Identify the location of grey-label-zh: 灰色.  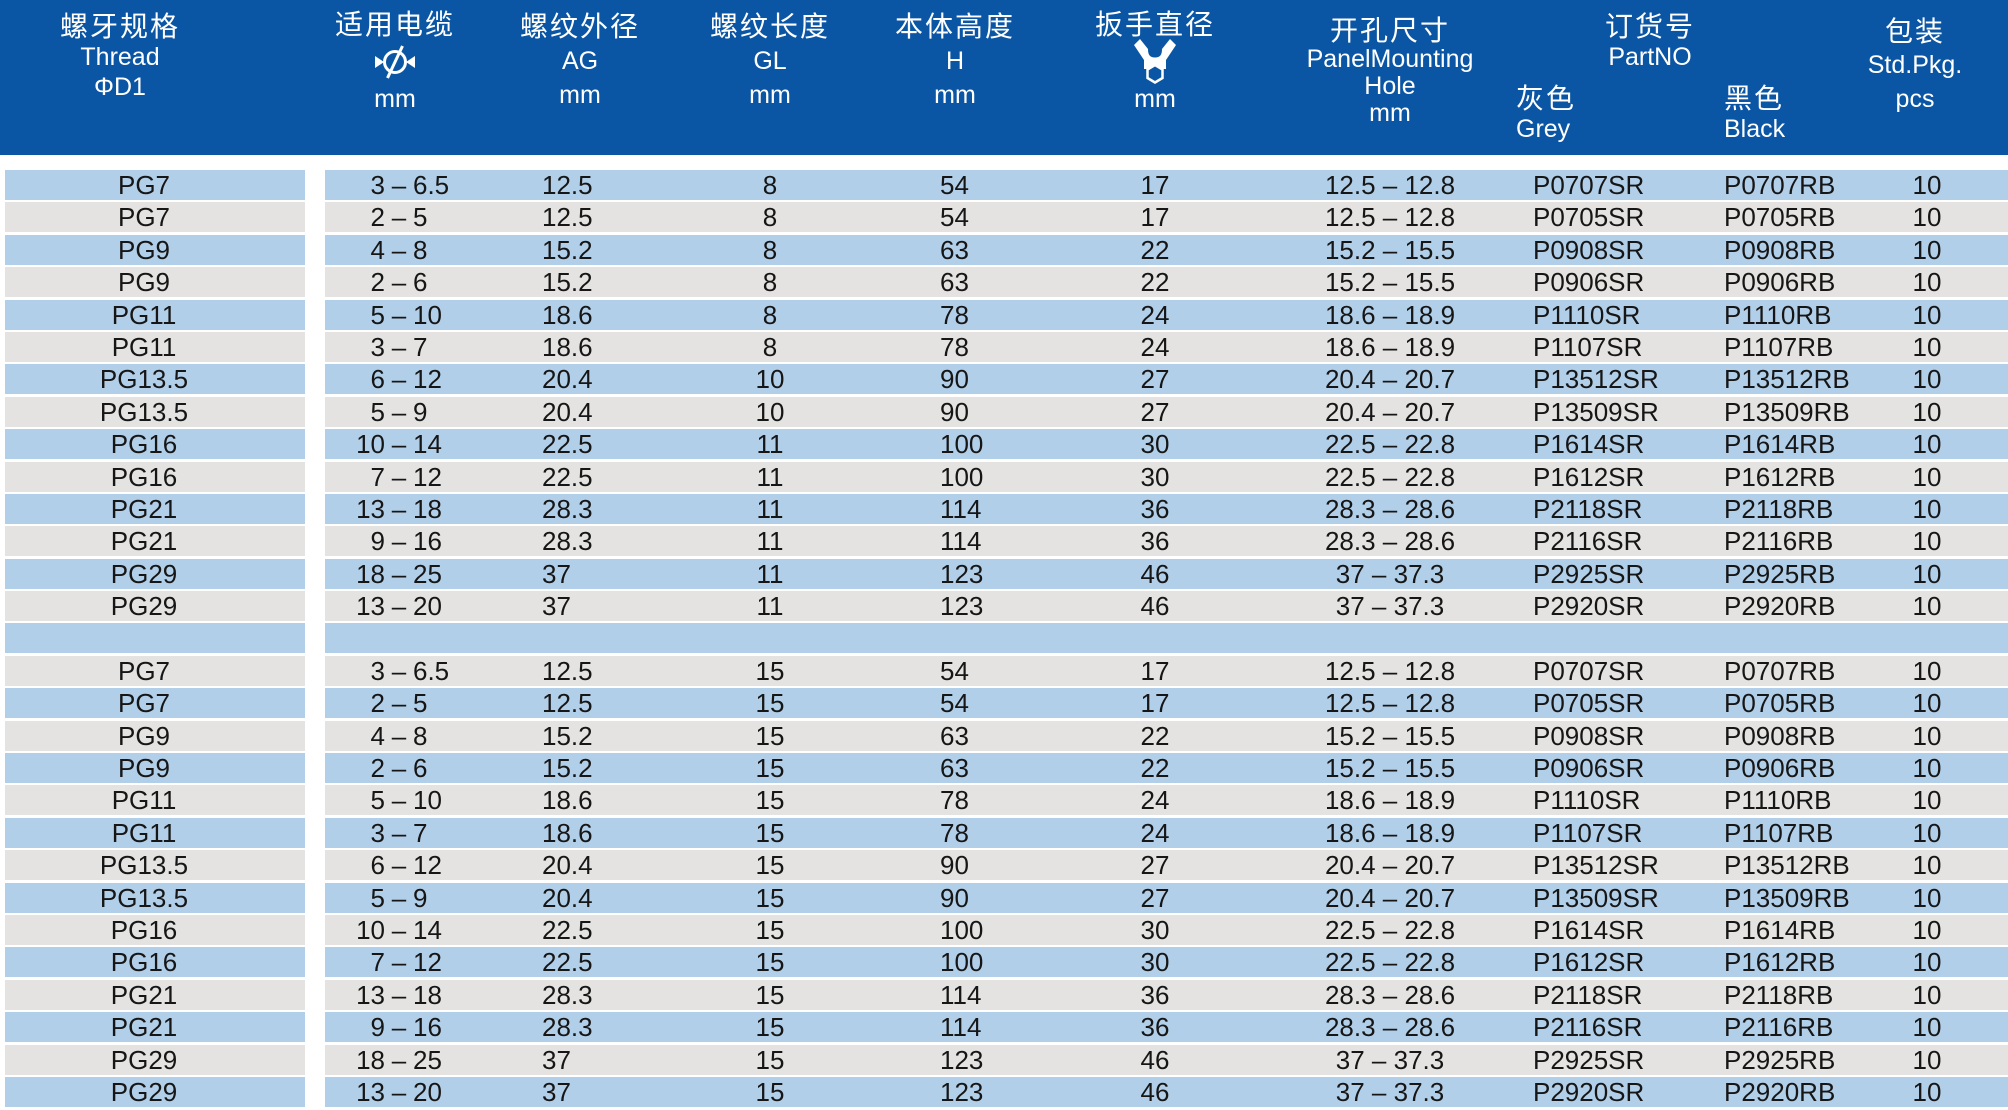
(1546, 98).